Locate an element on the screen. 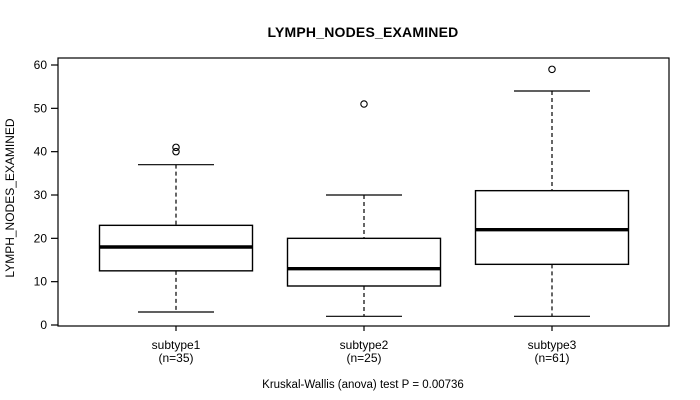 This screenshot has width=700, height=400. y-tick-label: 30 is located at coordinates (41, 195).